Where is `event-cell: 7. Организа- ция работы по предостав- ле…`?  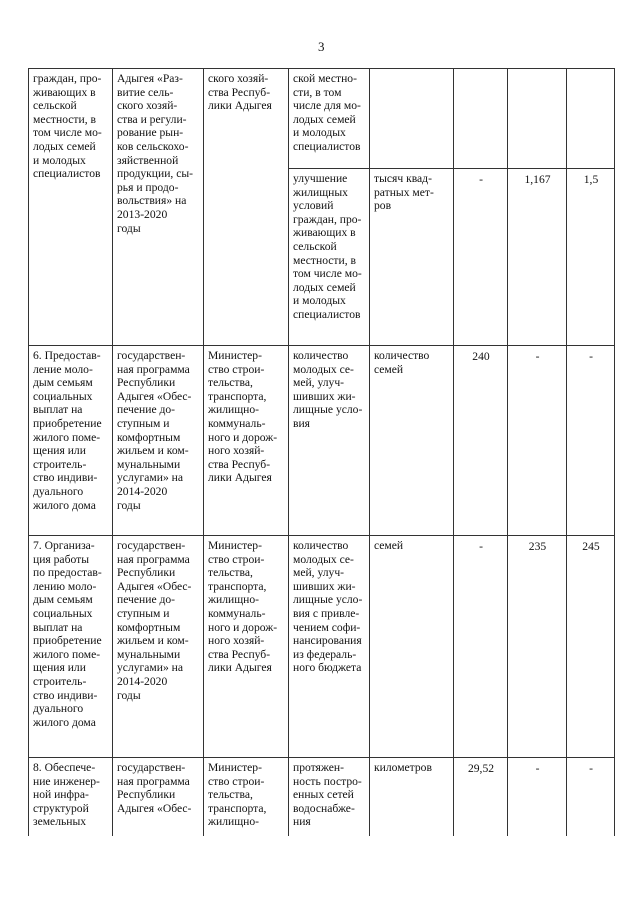
event-cell: 7. Организа- ция работы по предостав- ле… is located at coordinates (70, 646).